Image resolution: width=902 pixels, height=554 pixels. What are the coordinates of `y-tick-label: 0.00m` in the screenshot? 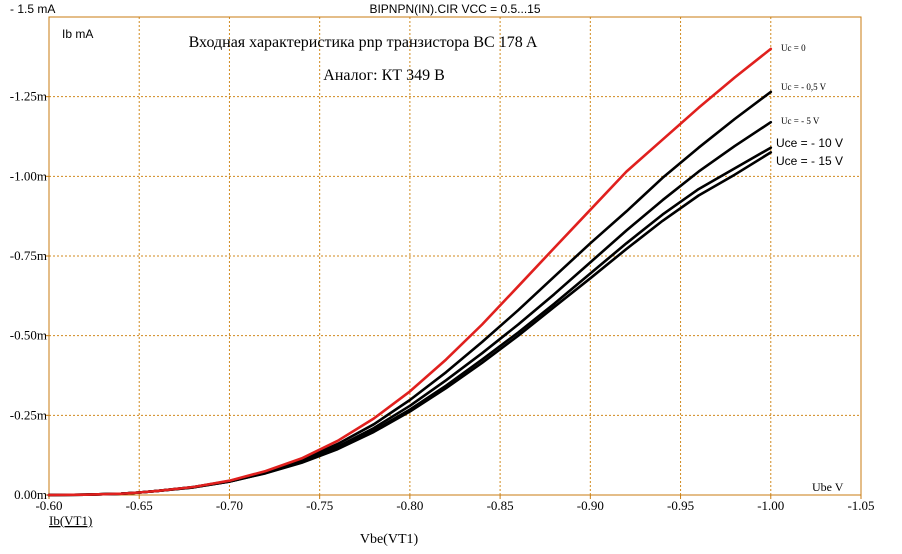 It's located at (30, 494).